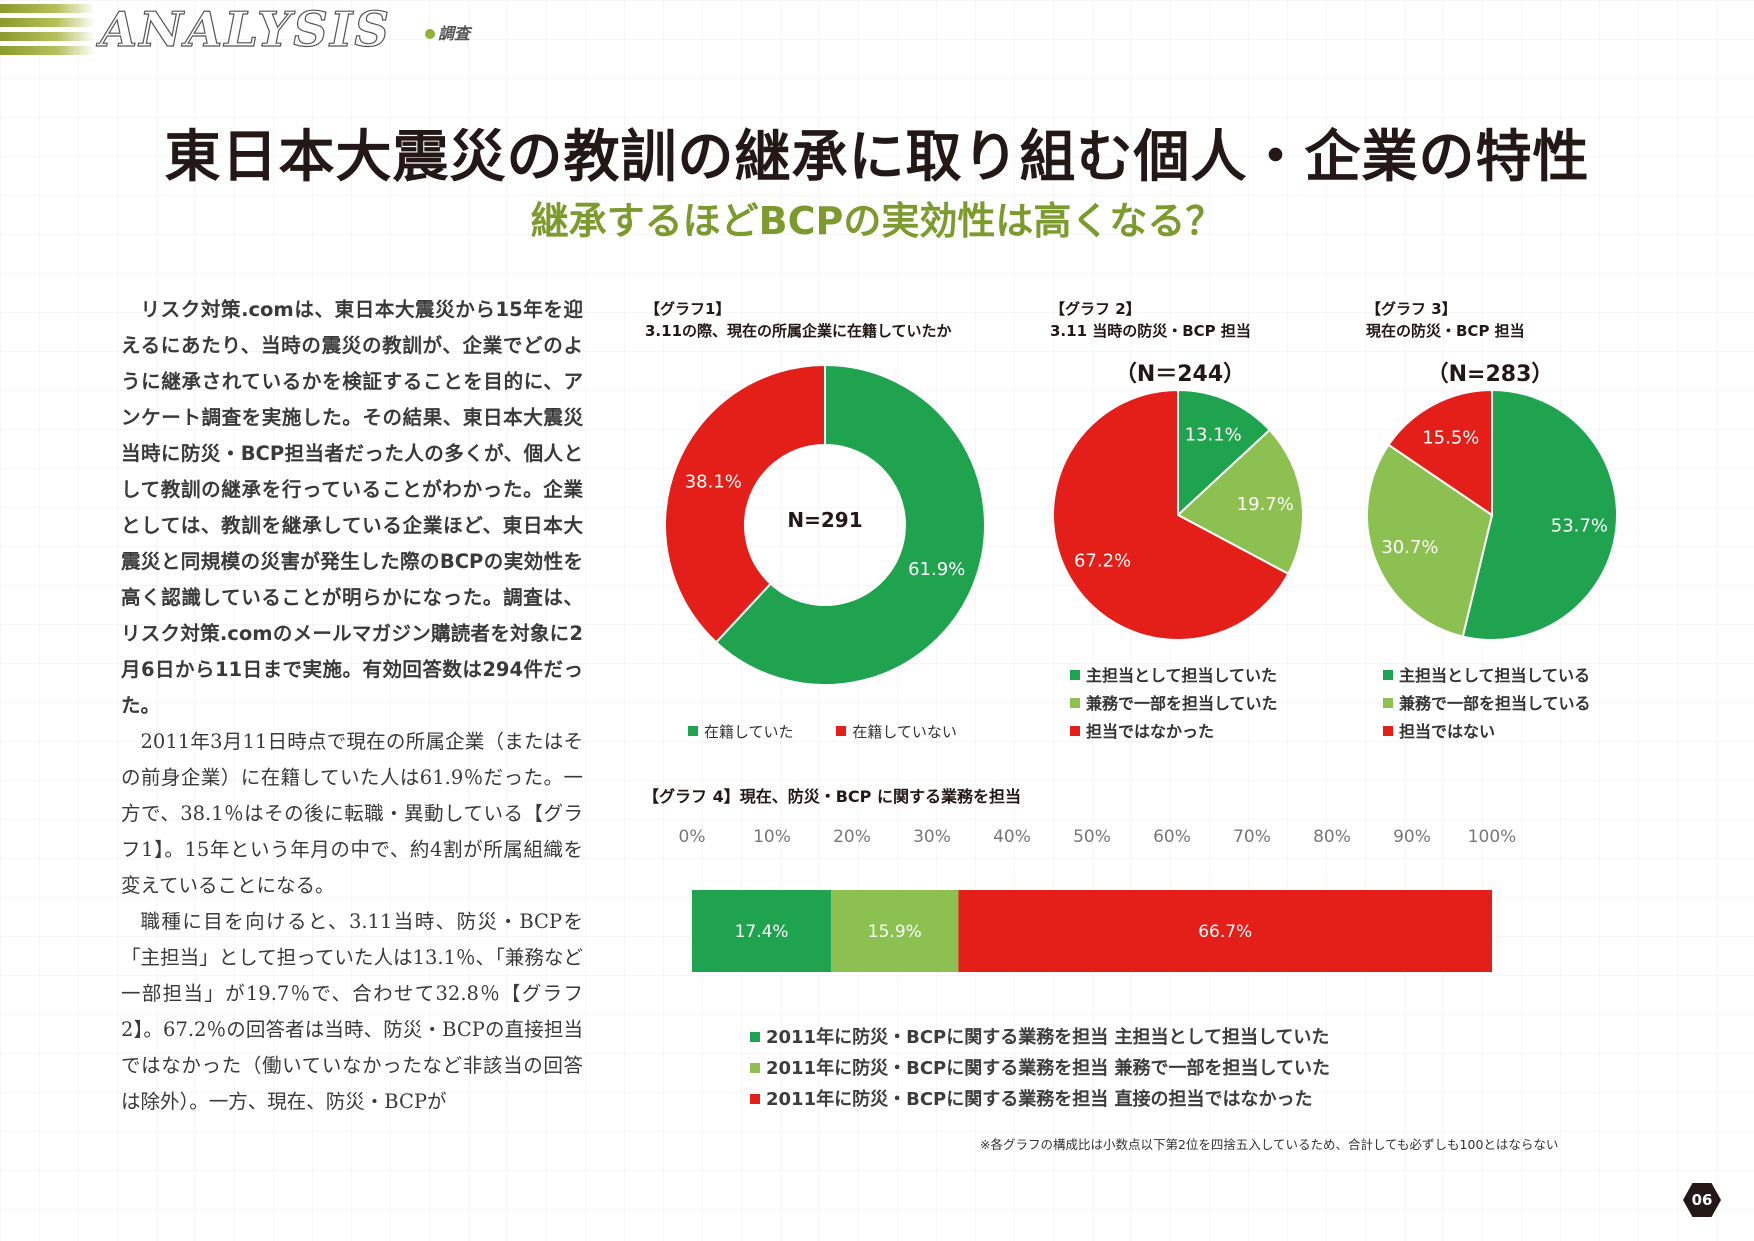 Image resolution: width=1754 pixels, height=1241 pixels. What do you see at coordinates (1012, 837) in the screenshot?
I see `x-tick-label: 40%` at bounding box center [1012, 837].